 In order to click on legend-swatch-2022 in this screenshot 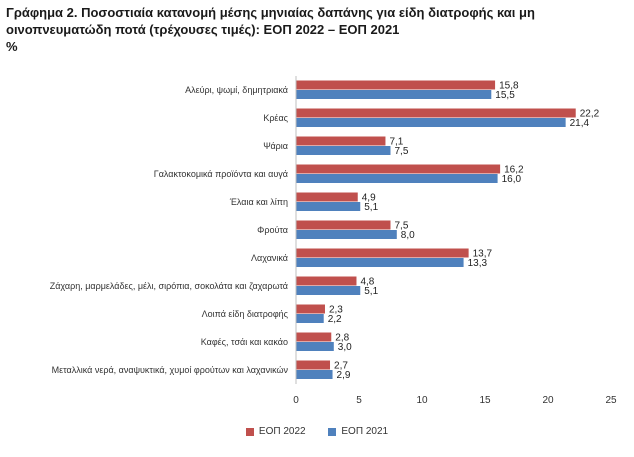, I will do `click(249, 431)`.